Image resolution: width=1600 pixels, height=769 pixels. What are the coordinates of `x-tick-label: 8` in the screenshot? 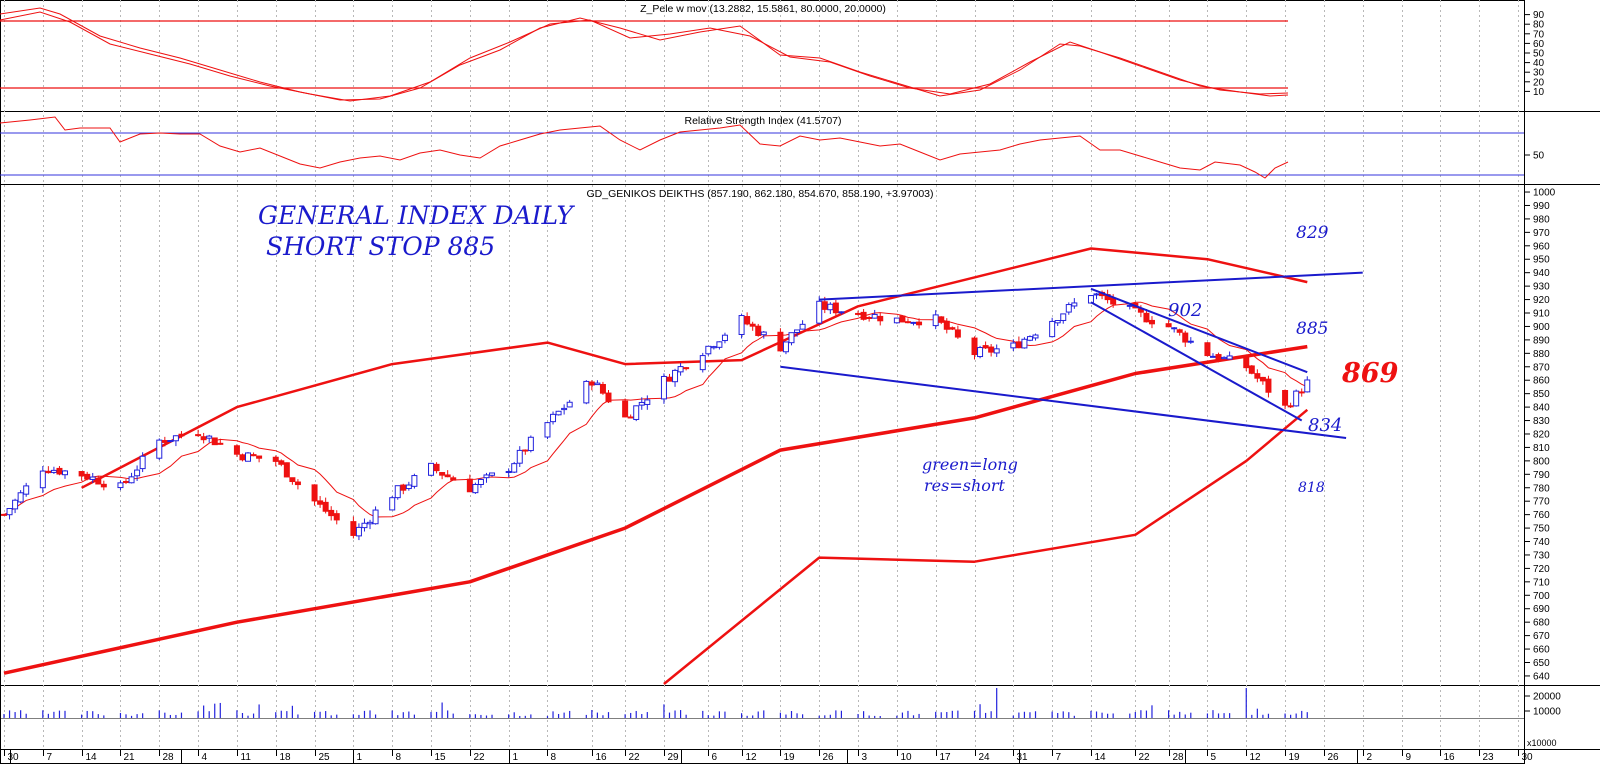 It's located at (554, 757).